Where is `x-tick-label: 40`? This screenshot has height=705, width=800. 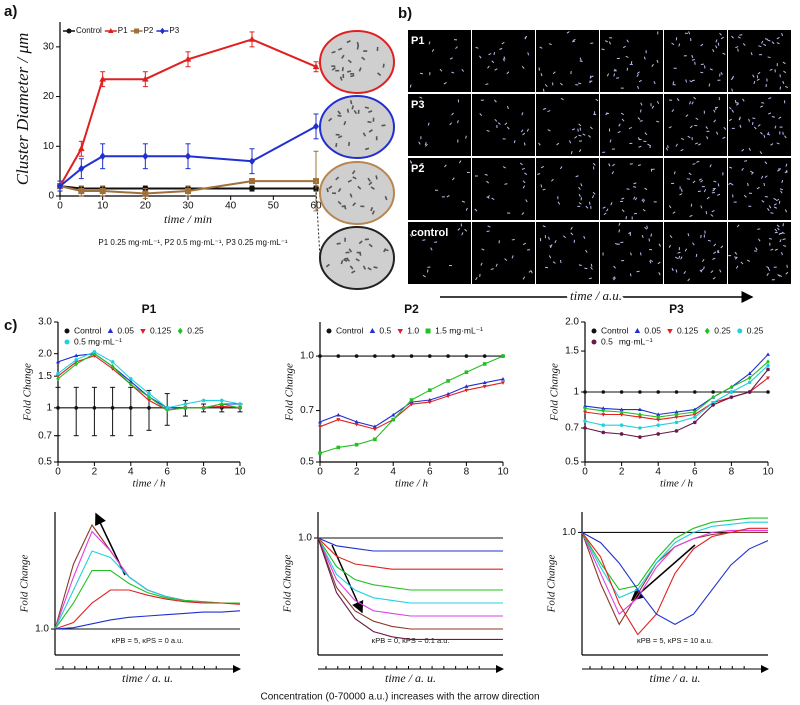
x-tick-label: 40 is located at coordinates (231, 206).